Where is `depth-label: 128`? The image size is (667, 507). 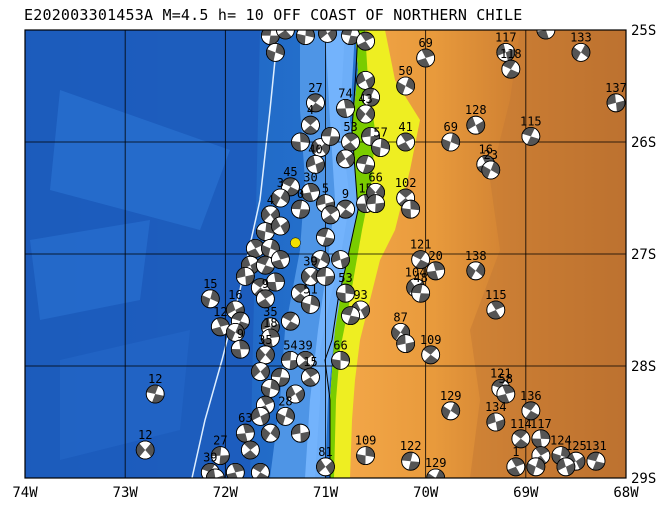
depth-label: 128 is located at coordinates (476, 110).